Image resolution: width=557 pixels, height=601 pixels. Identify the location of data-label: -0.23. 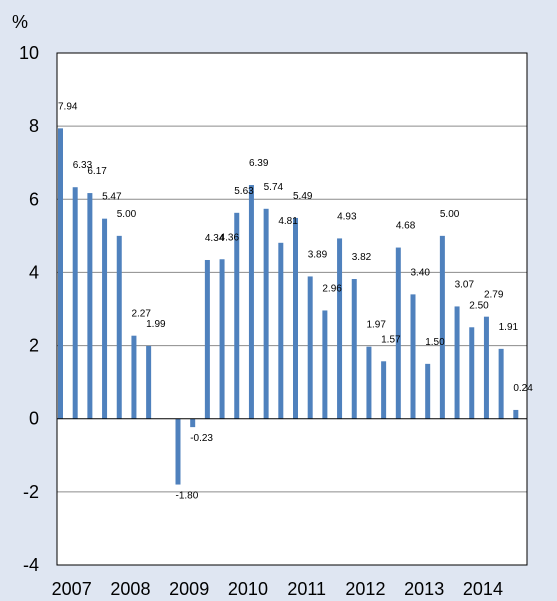
(201, 438).